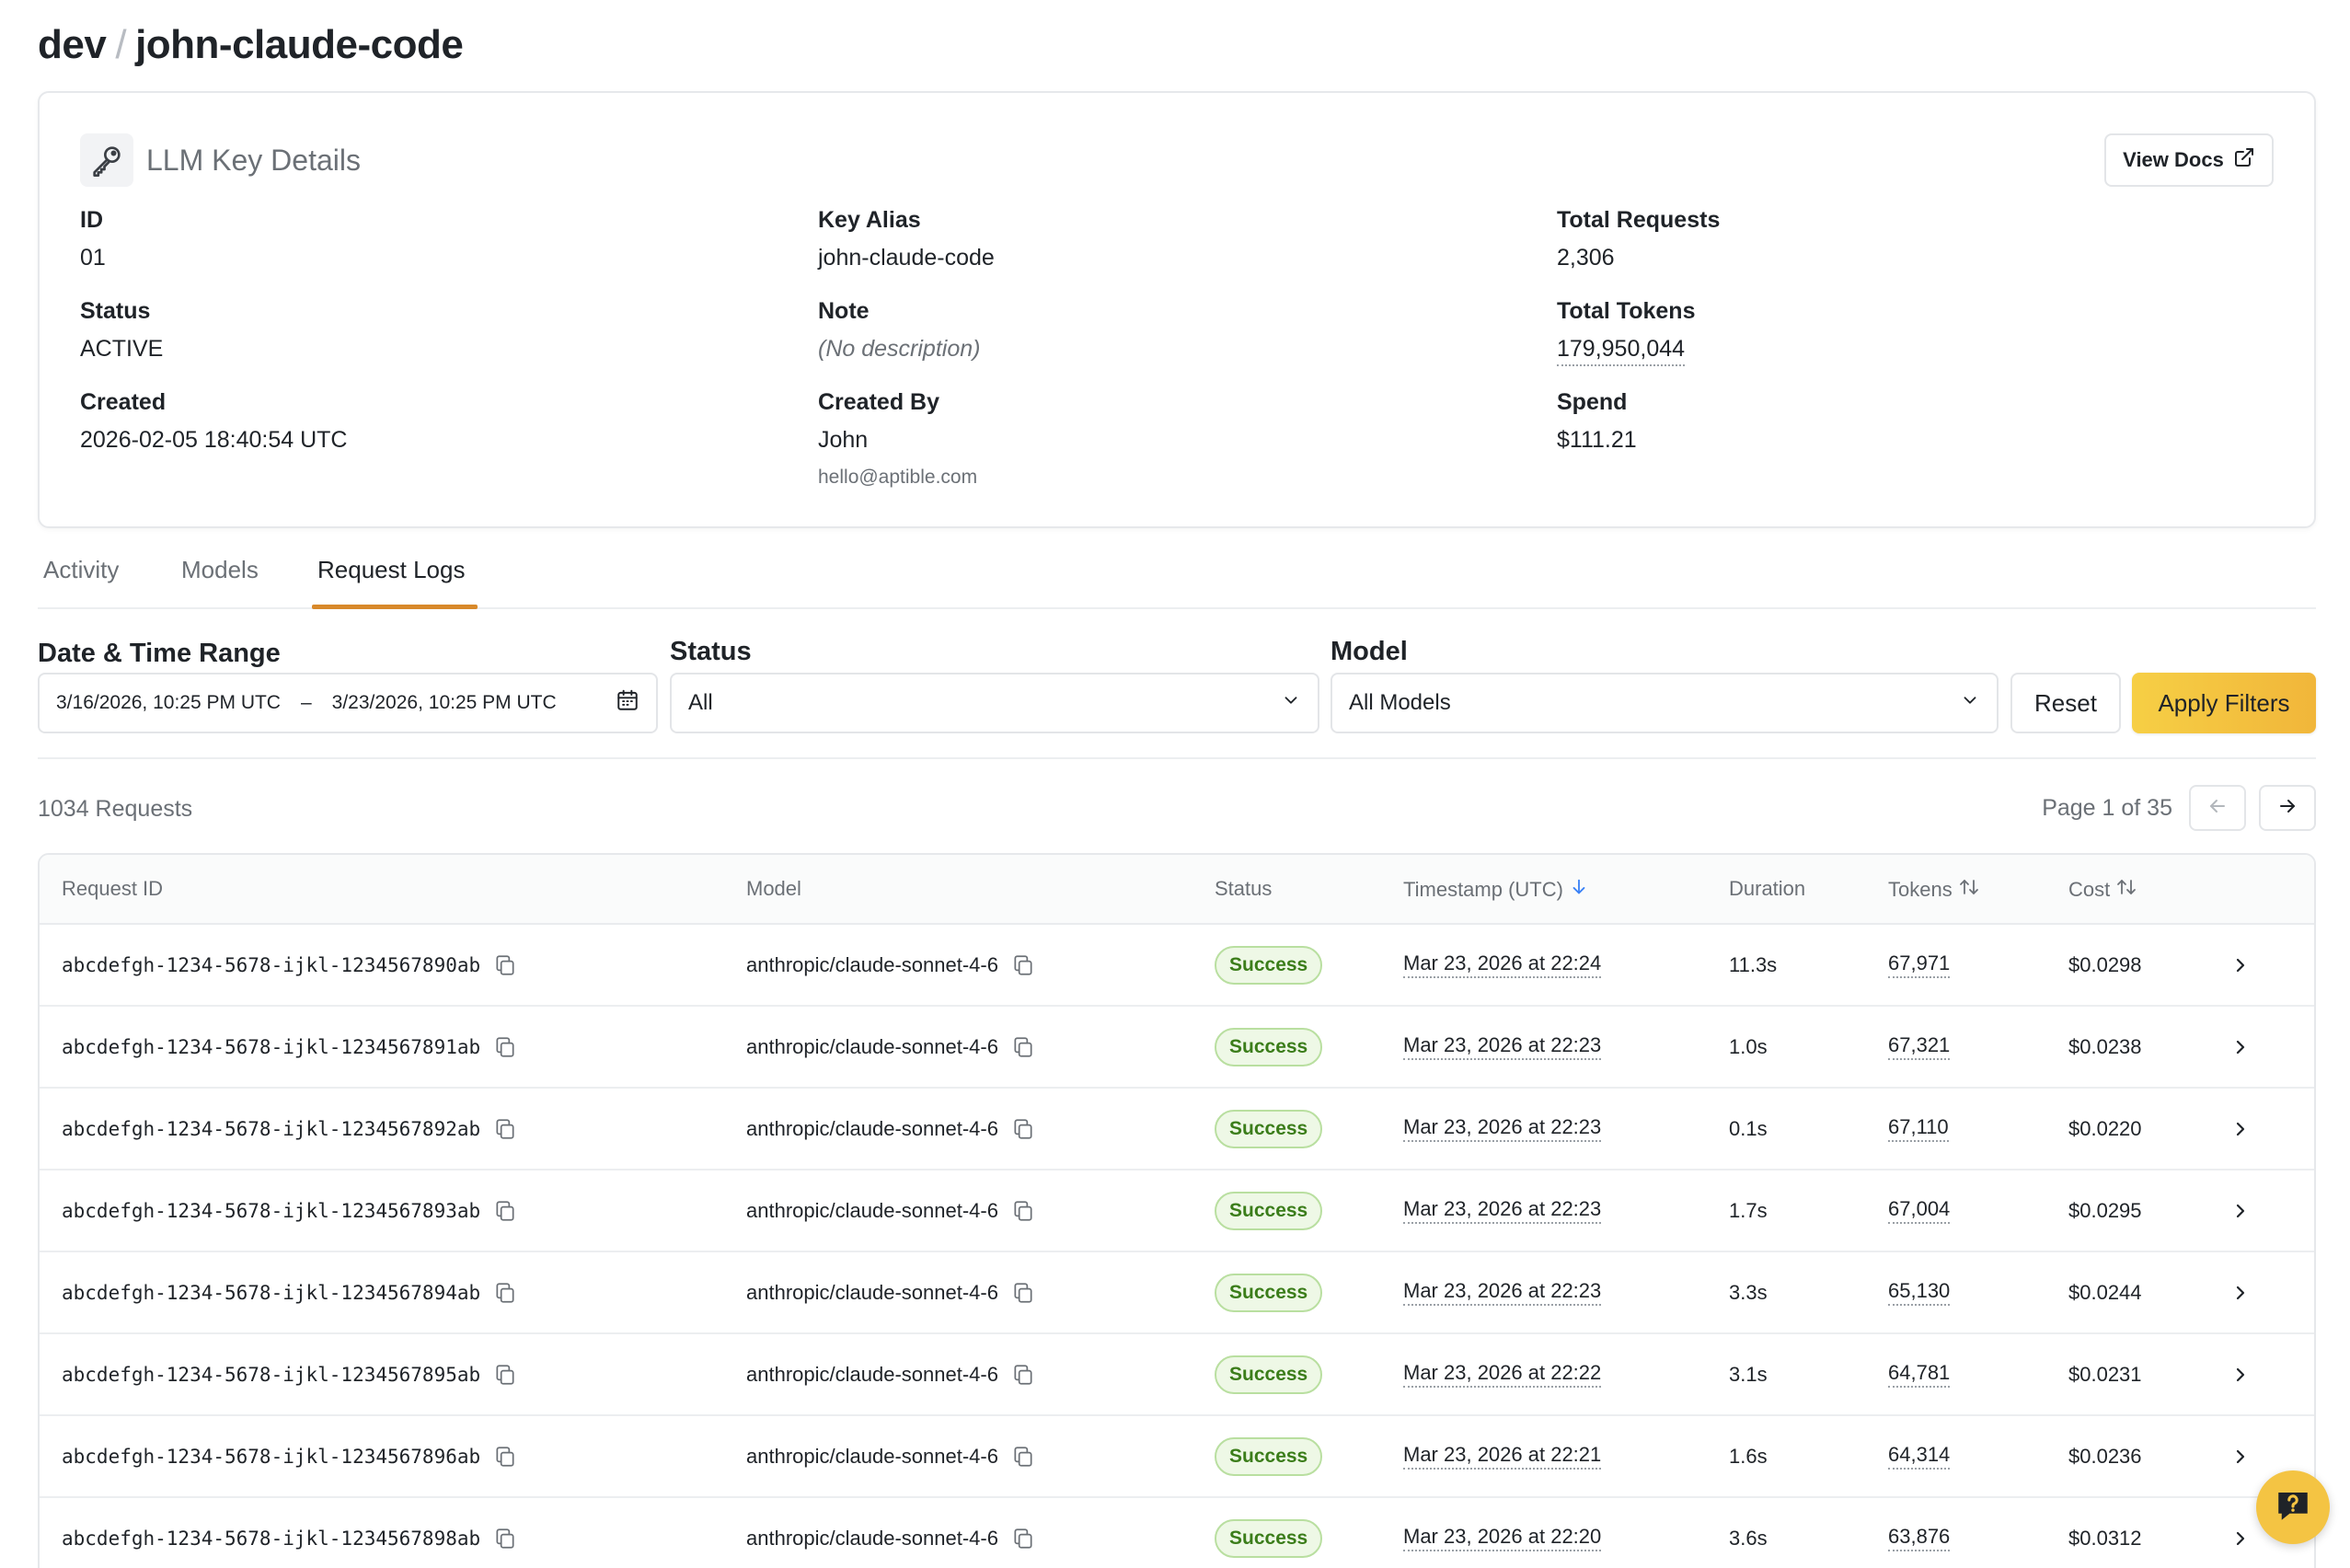  I want to click on prev-page-button, so click(2217, 808).